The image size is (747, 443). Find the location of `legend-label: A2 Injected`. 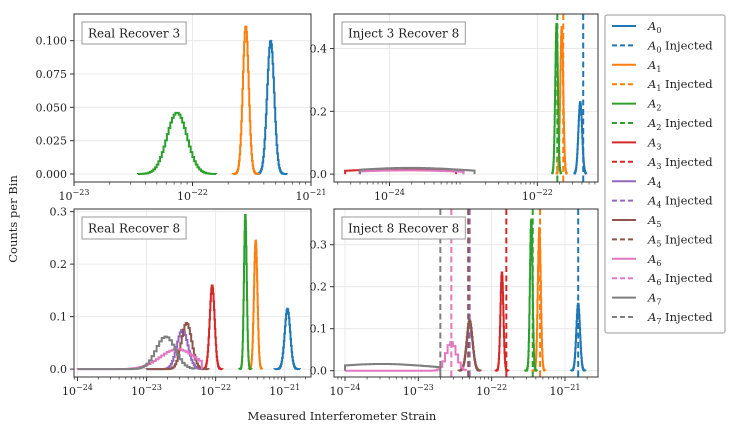

legend-label: A2 Injected is located at coordinates (680, 124).